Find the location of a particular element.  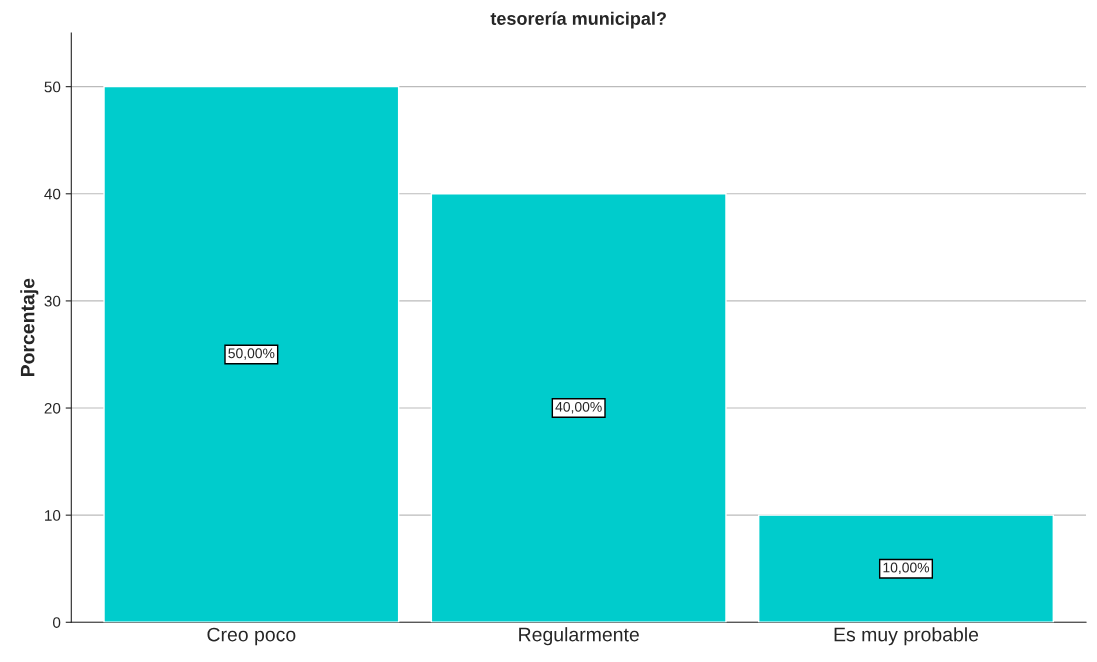

x-tick-label: Es muy probable is located at coordinates (906, 636).